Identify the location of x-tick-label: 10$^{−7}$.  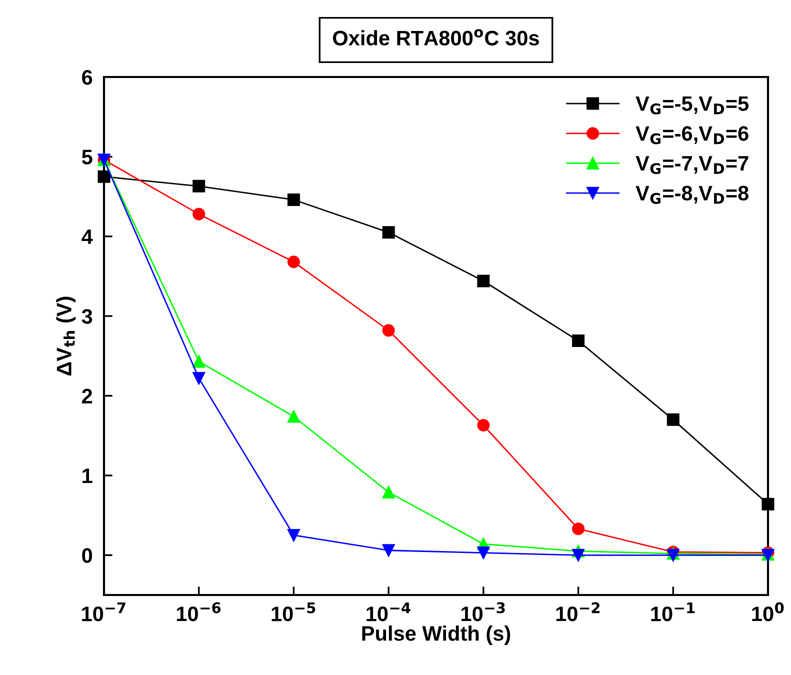
(104, 612).